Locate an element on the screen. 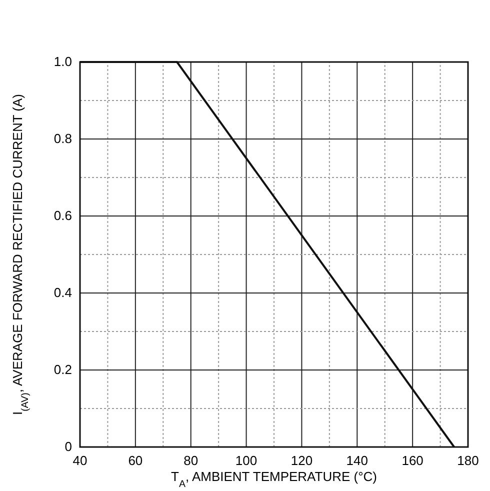 This screenshot has width=490, height=491. x-tick-label: 180 is located at coordinates (468, 460).